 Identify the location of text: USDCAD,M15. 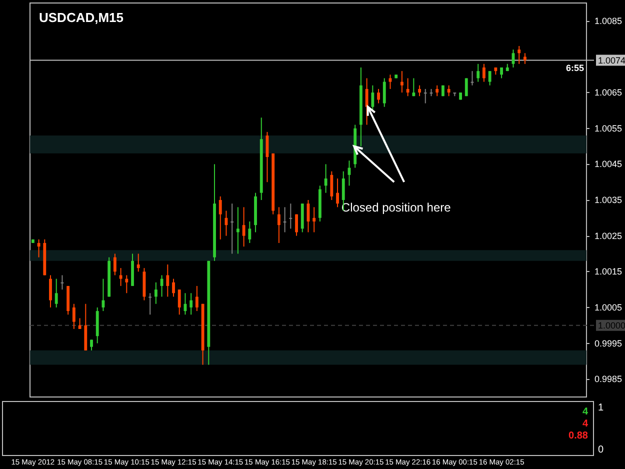
(81, 17).